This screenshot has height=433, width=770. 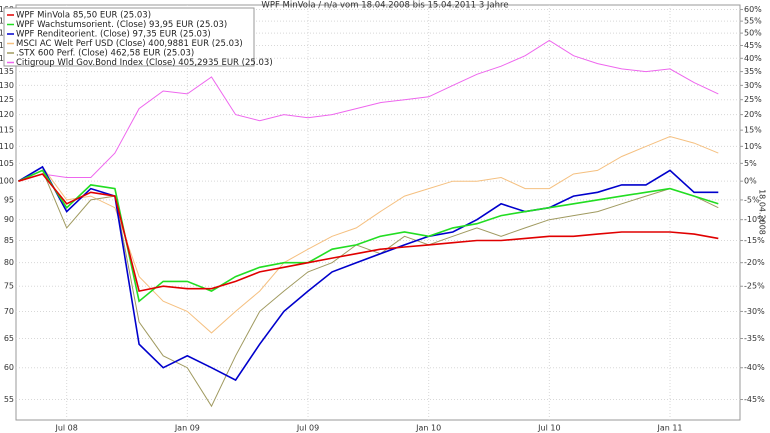 I want to click on x-tick-label: Jan 09, so click(x=187, y=428).